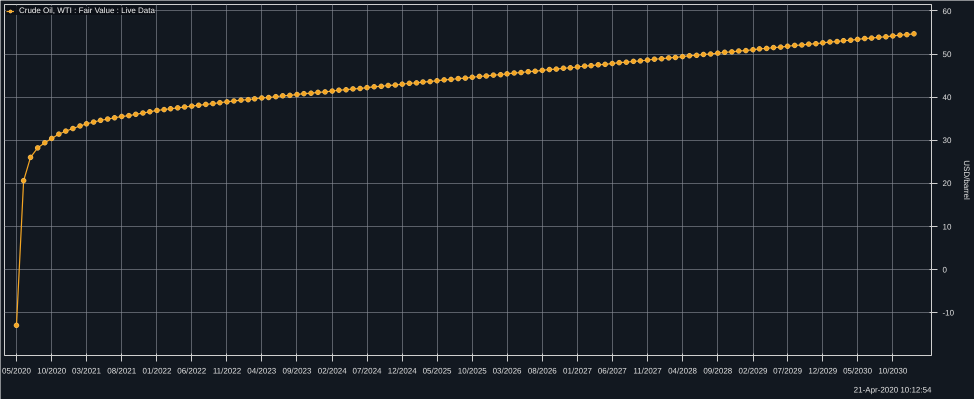 This screenshot has width=974, height=399. What do you see at coordinates (473, 371) in the screenshot?
I see `x-tick-label: 10/2025` at bounding box center [473, 371].